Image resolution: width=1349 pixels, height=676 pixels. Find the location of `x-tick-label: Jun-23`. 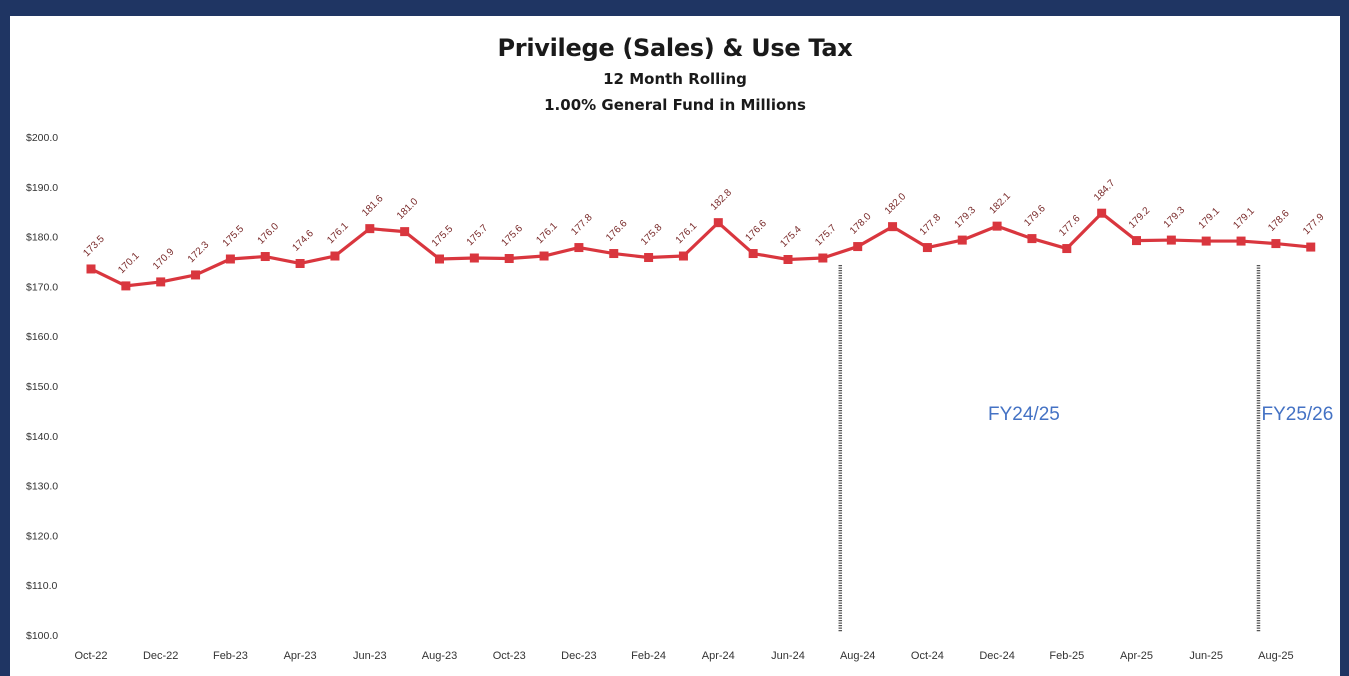

x-tick-label: Jun-23 is located at coordinates (370, 656).